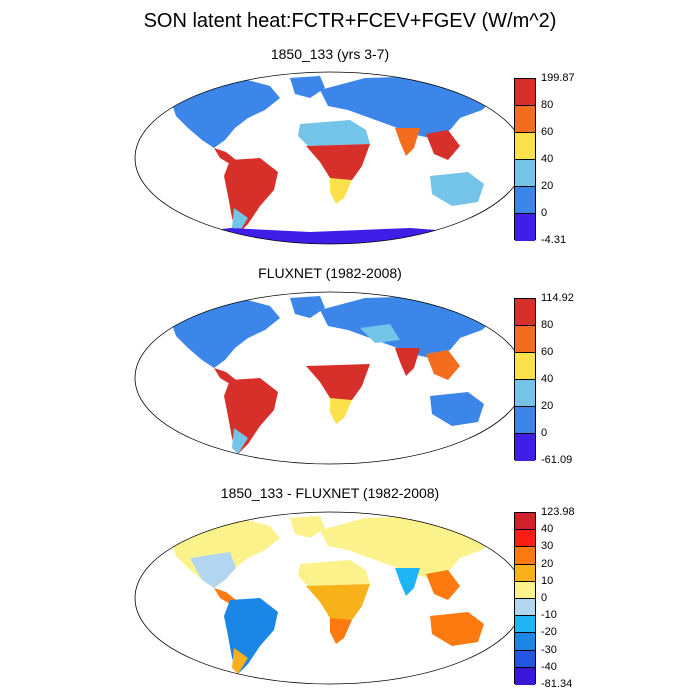 The width and height of the screenshot is (700, 700). I want to click on colorbar-label: 30, so click(547, 546).